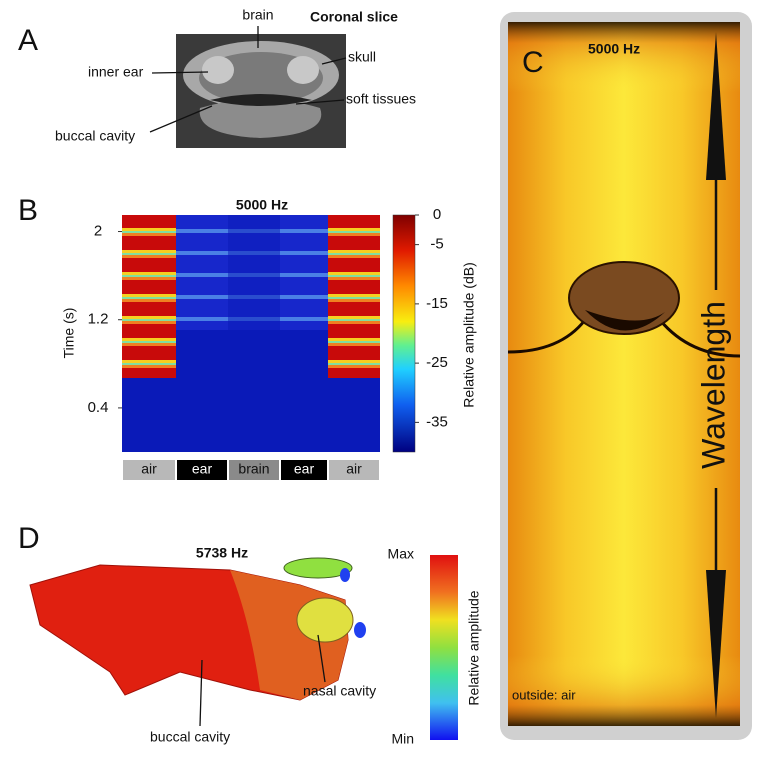  Describe the element at coordinates (28, 210) in the screenshot. I see `panel-label: B` at that location.